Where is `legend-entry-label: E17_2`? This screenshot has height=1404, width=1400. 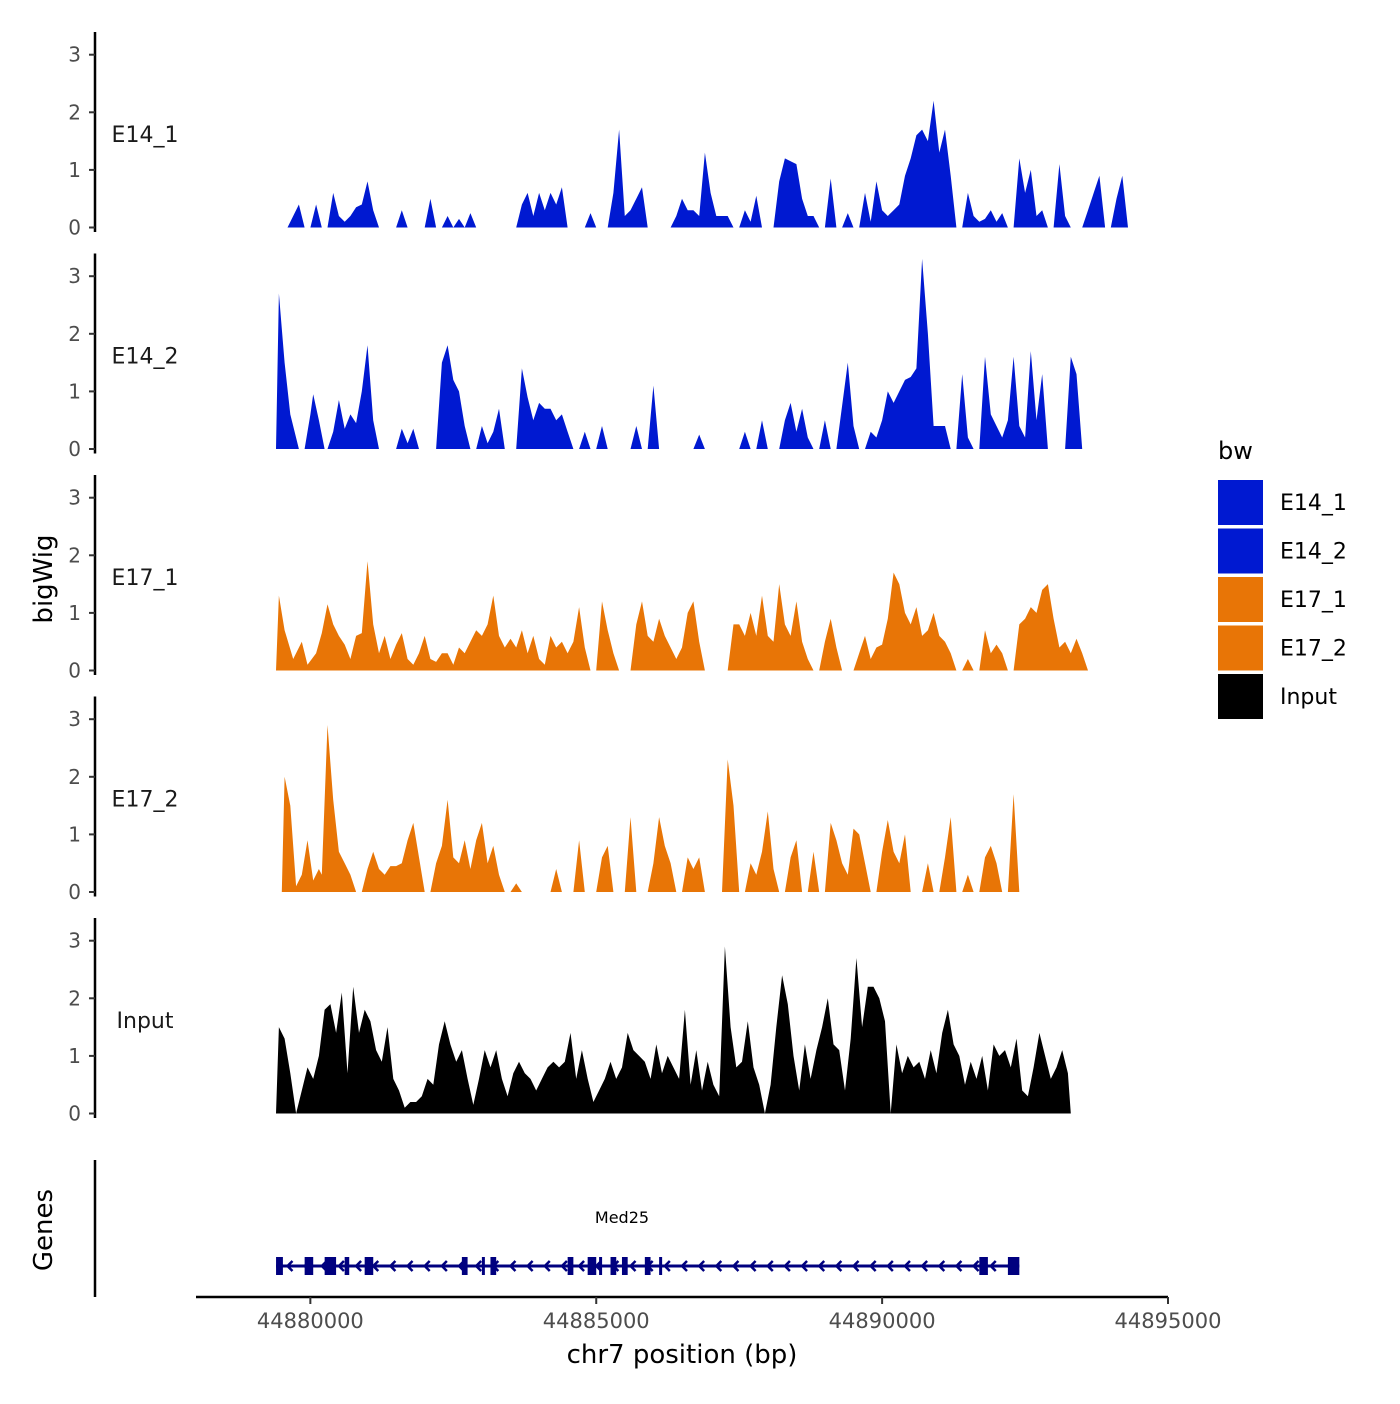 legend-entry-label: E17_2 is located at coordinates (1313, 649).